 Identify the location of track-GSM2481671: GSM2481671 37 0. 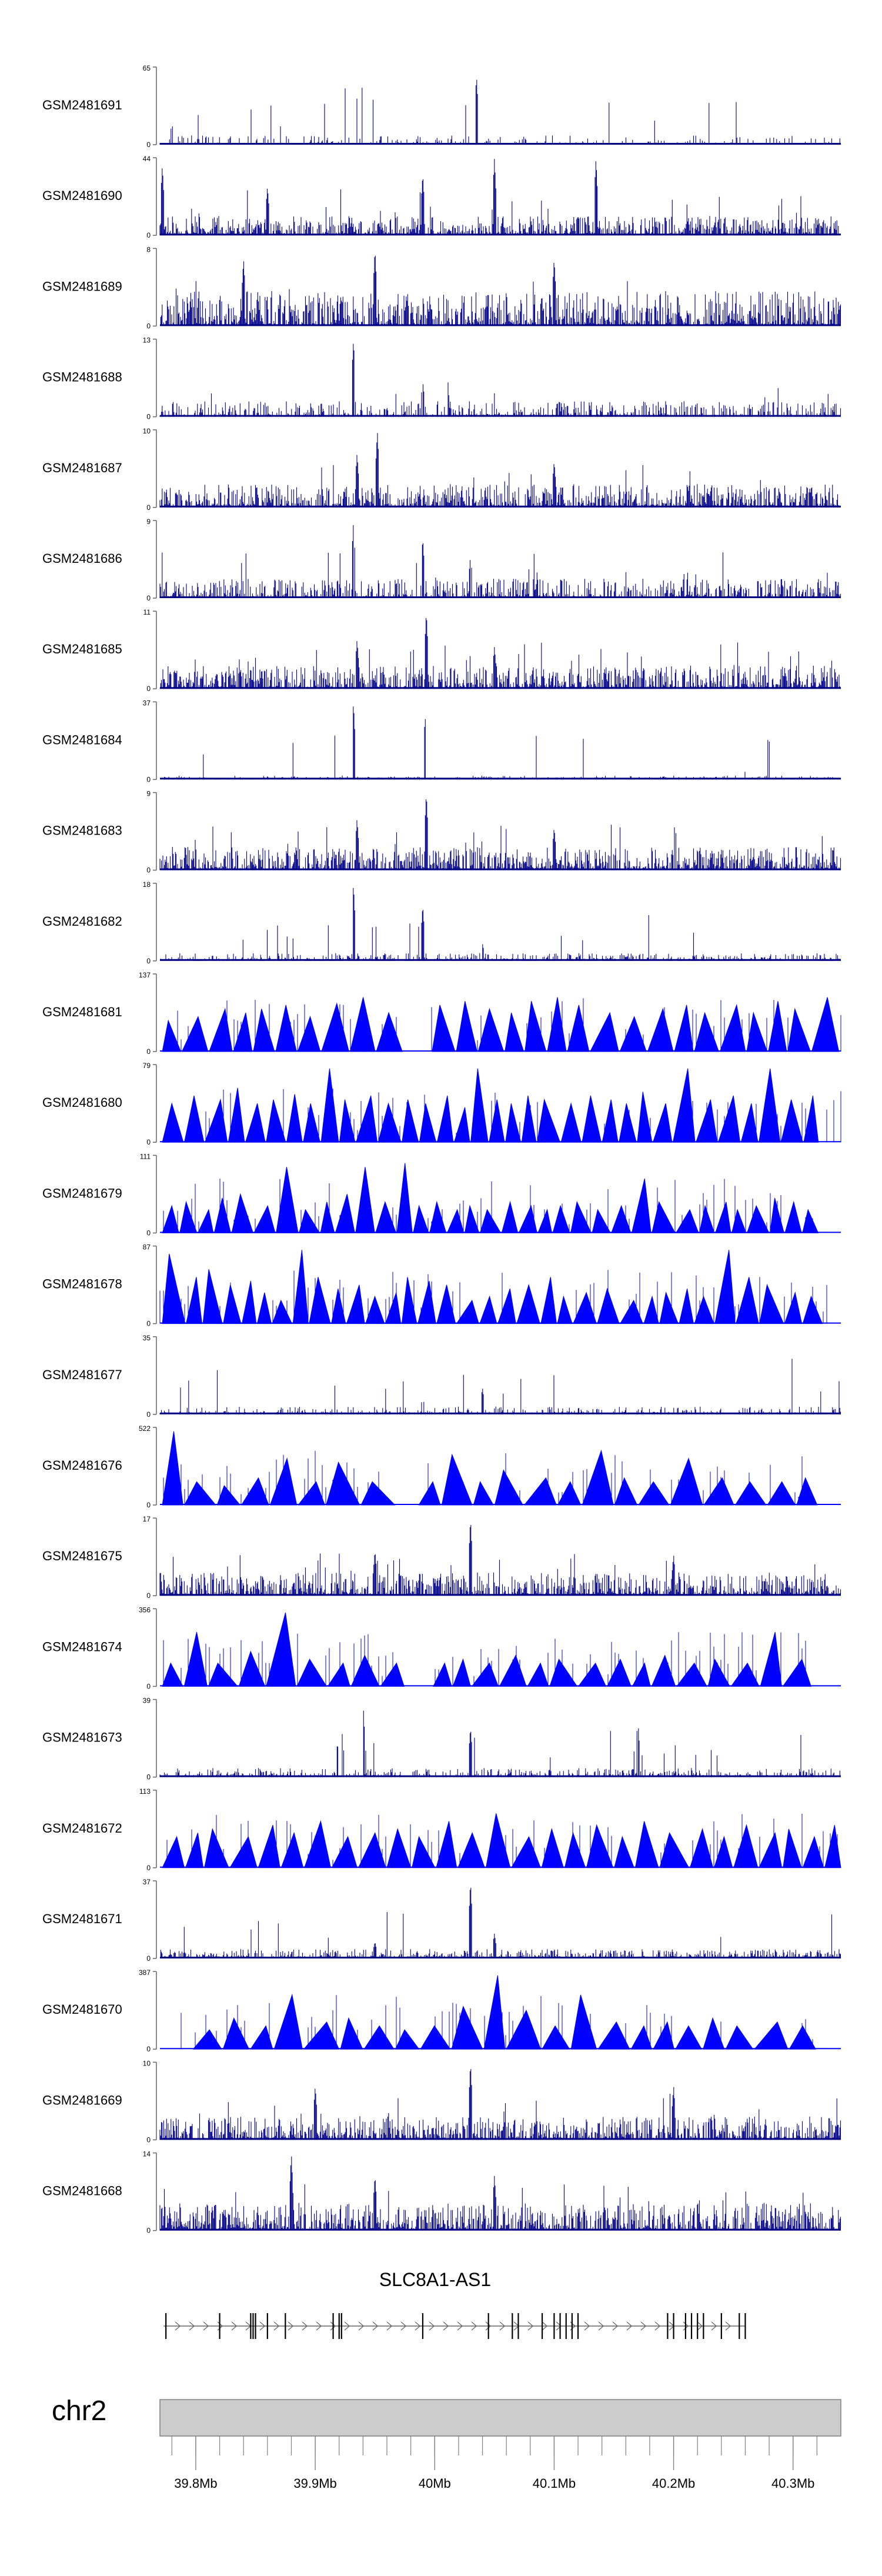
(441, 1920).